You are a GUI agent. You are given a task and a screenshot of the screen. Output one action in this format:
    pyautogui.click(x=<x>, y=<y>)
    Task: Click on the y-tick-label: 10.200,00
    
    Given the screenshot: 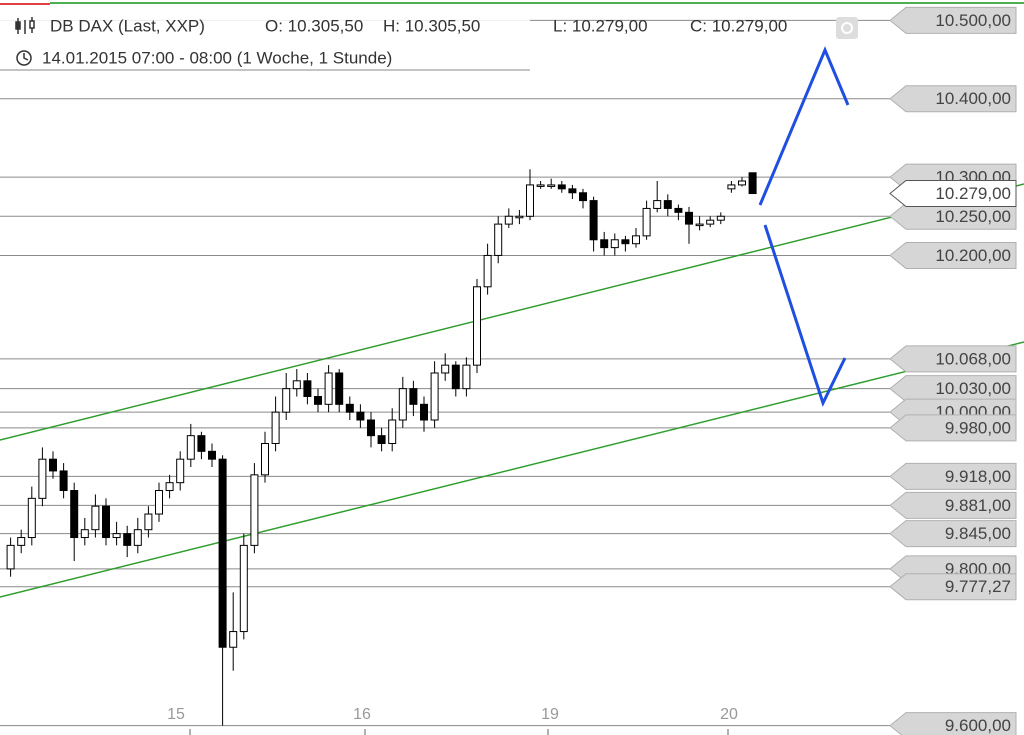 What is the action you would take?
    pyautogui.click(x=973, y=255)
    